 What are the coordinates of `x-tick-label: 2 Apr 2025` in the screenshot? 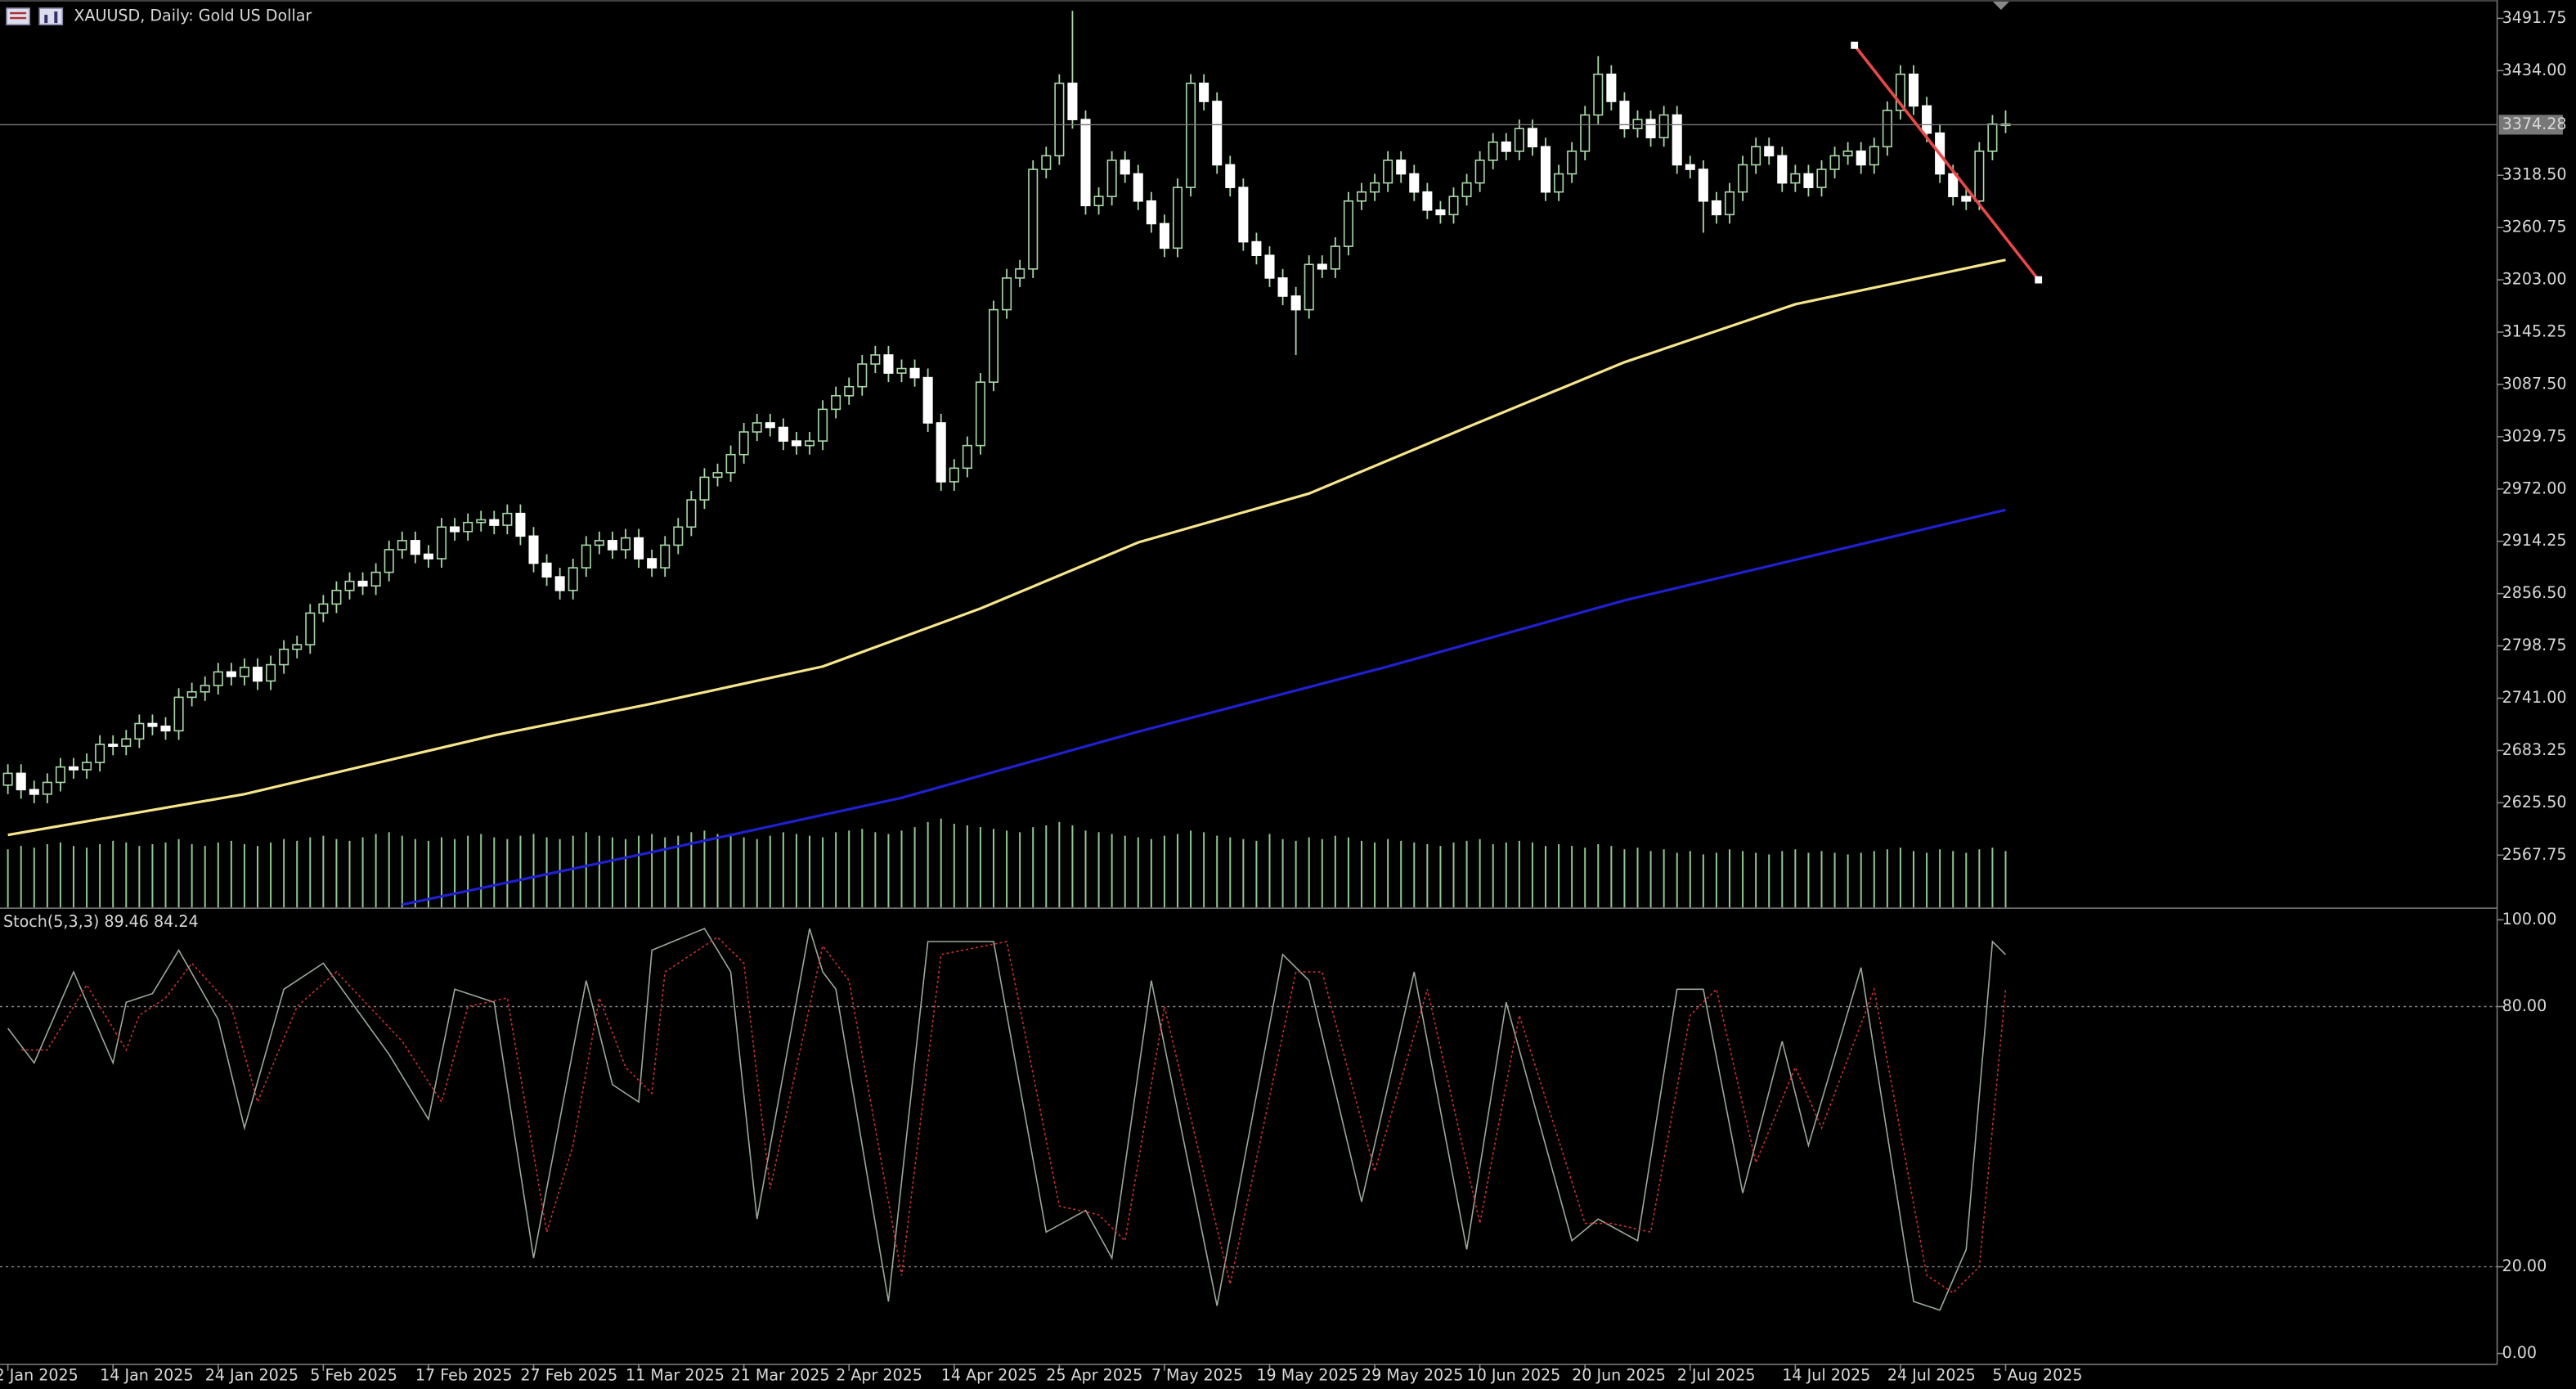 It's located at (879, 1375).